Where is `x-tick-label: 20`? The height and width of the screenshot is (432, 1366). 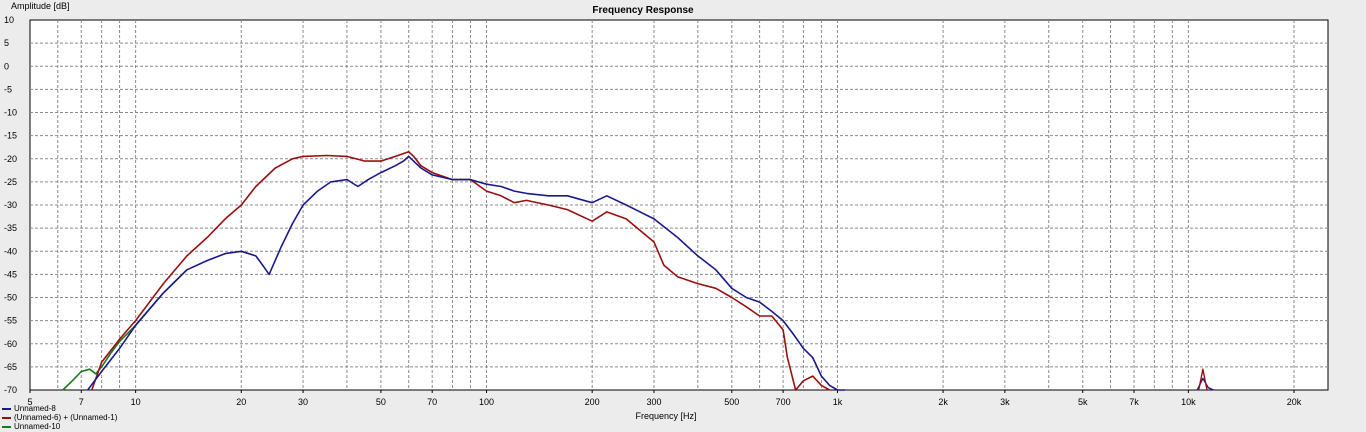
x-tick-label: 20 is located at coordinates (241, 402).